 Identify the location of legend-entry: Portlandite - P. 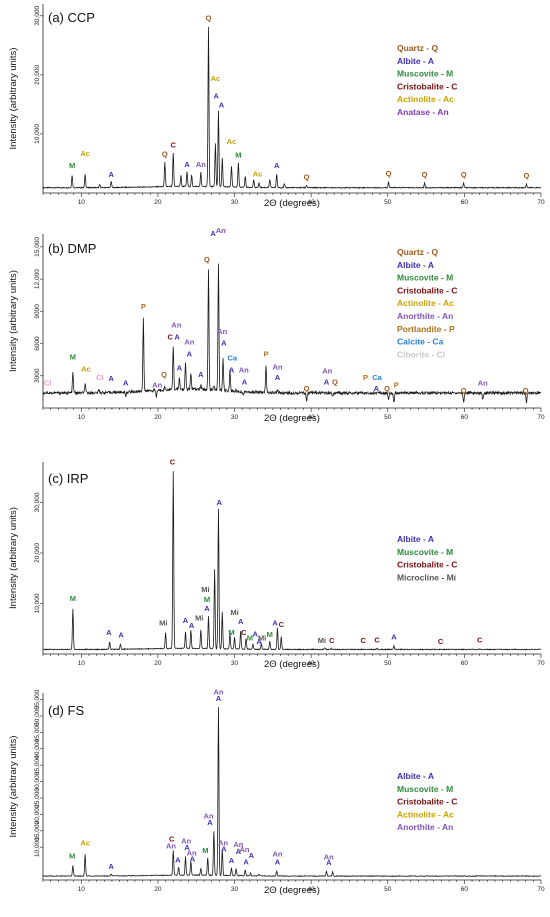
(426, 329).